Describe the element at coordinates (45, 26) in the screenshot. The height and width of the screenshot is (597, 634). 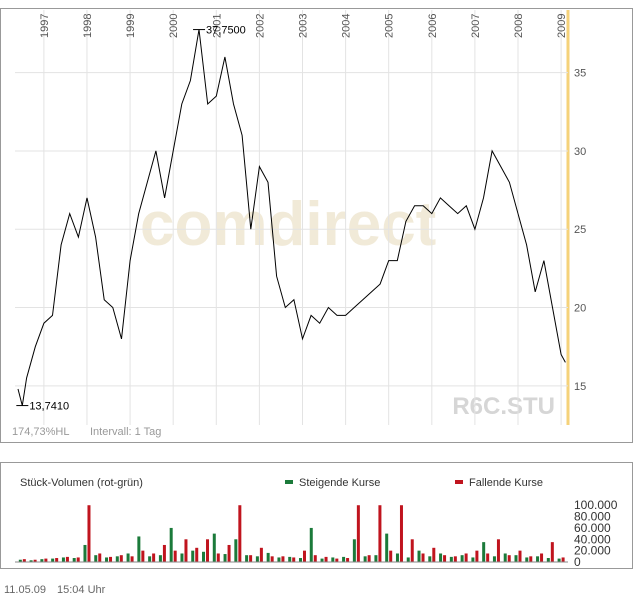
I see `x-tick-label: 1997` at that location.